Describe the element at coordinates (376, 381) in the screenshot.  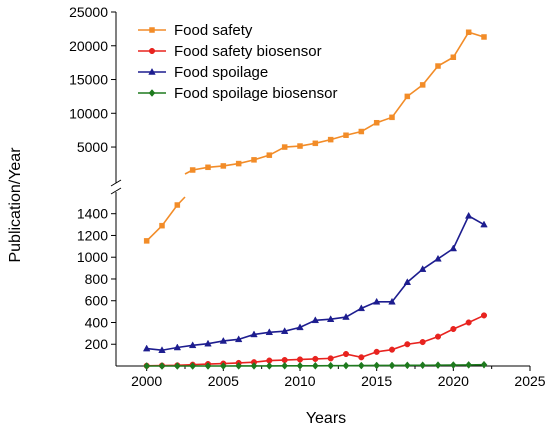
I see `x-tick-label: 2015` at that location.